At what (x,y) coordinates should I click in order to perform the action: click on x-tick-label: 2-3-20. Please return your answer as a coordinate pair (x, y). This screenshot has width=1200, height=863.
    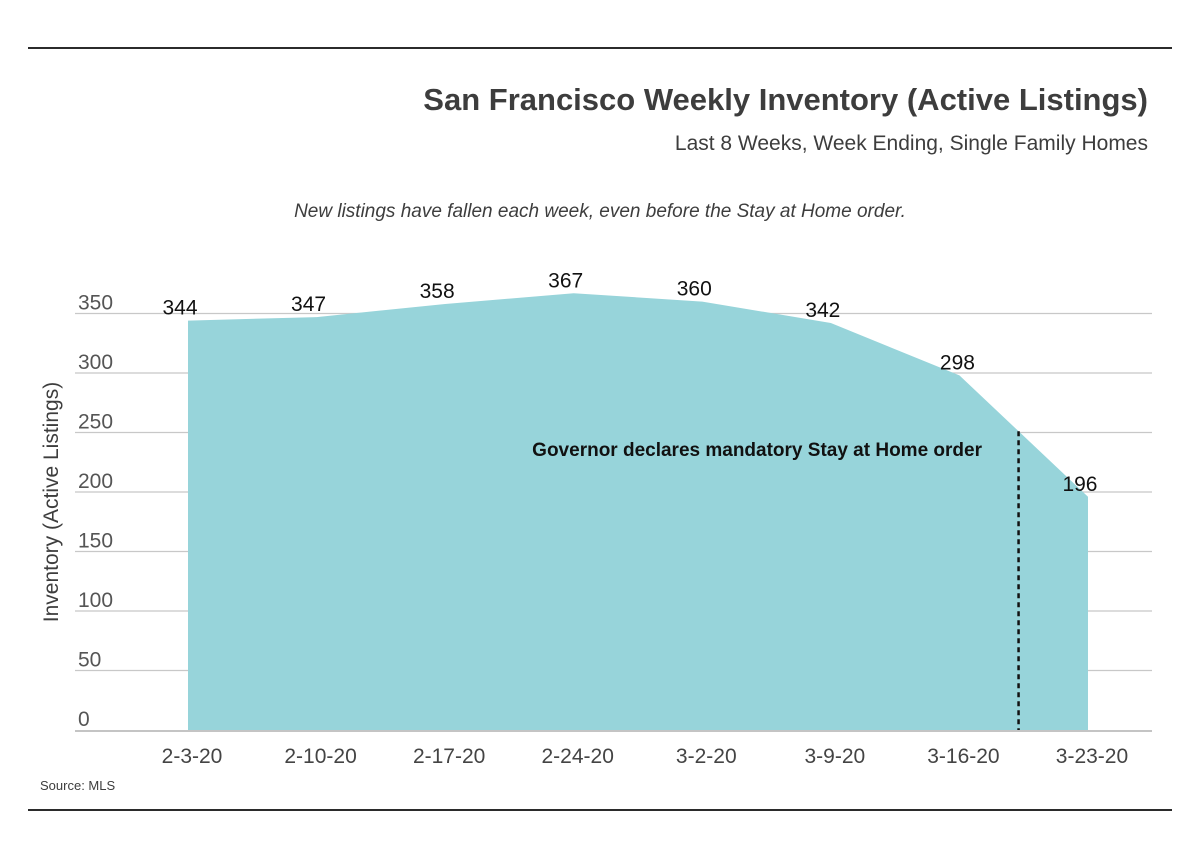
    Looking at the image, I should click on (192, 756).